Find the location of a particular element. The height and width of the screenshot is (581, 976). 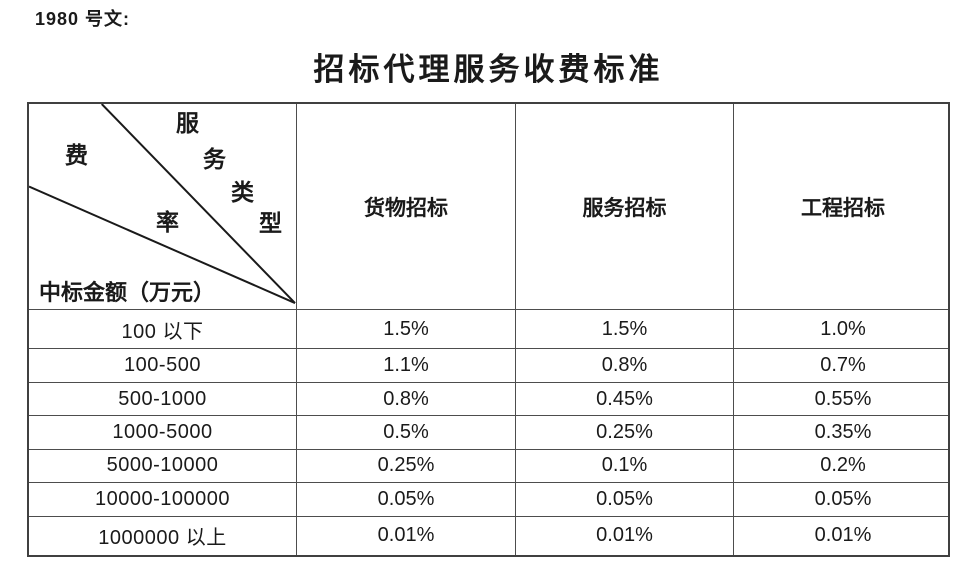

column-header-goods: 货物招标 is located at coordinates (406, 206).